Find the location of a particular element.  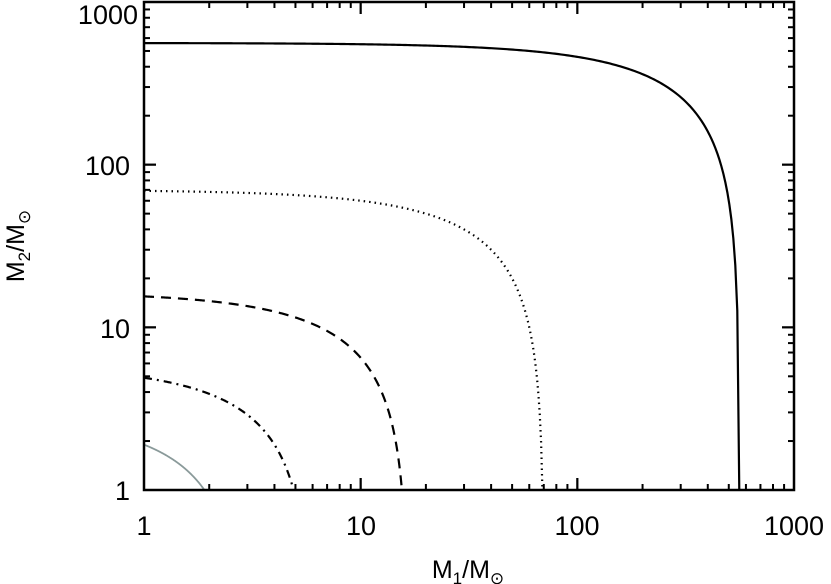

y-tick-label: 1 is located at coordinates (122, 491).